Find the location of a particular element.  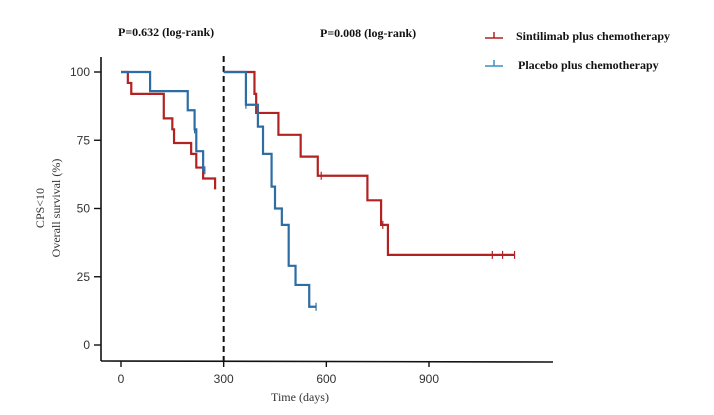

y-tick-label: 50 is located at coordinates (84, 209).